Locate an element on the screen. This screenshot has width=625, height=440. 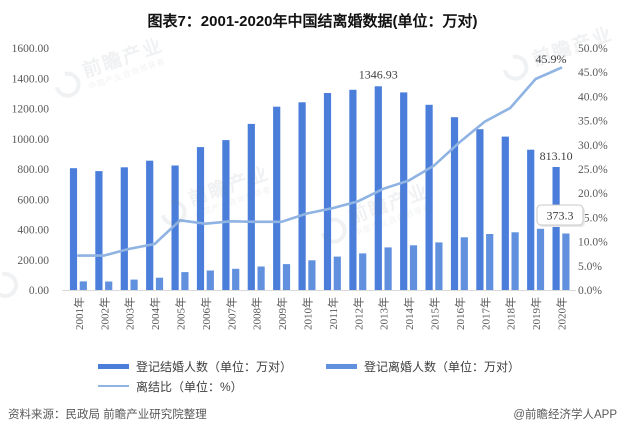
bar-marriage-2020 is located at coordinates (556, 228).